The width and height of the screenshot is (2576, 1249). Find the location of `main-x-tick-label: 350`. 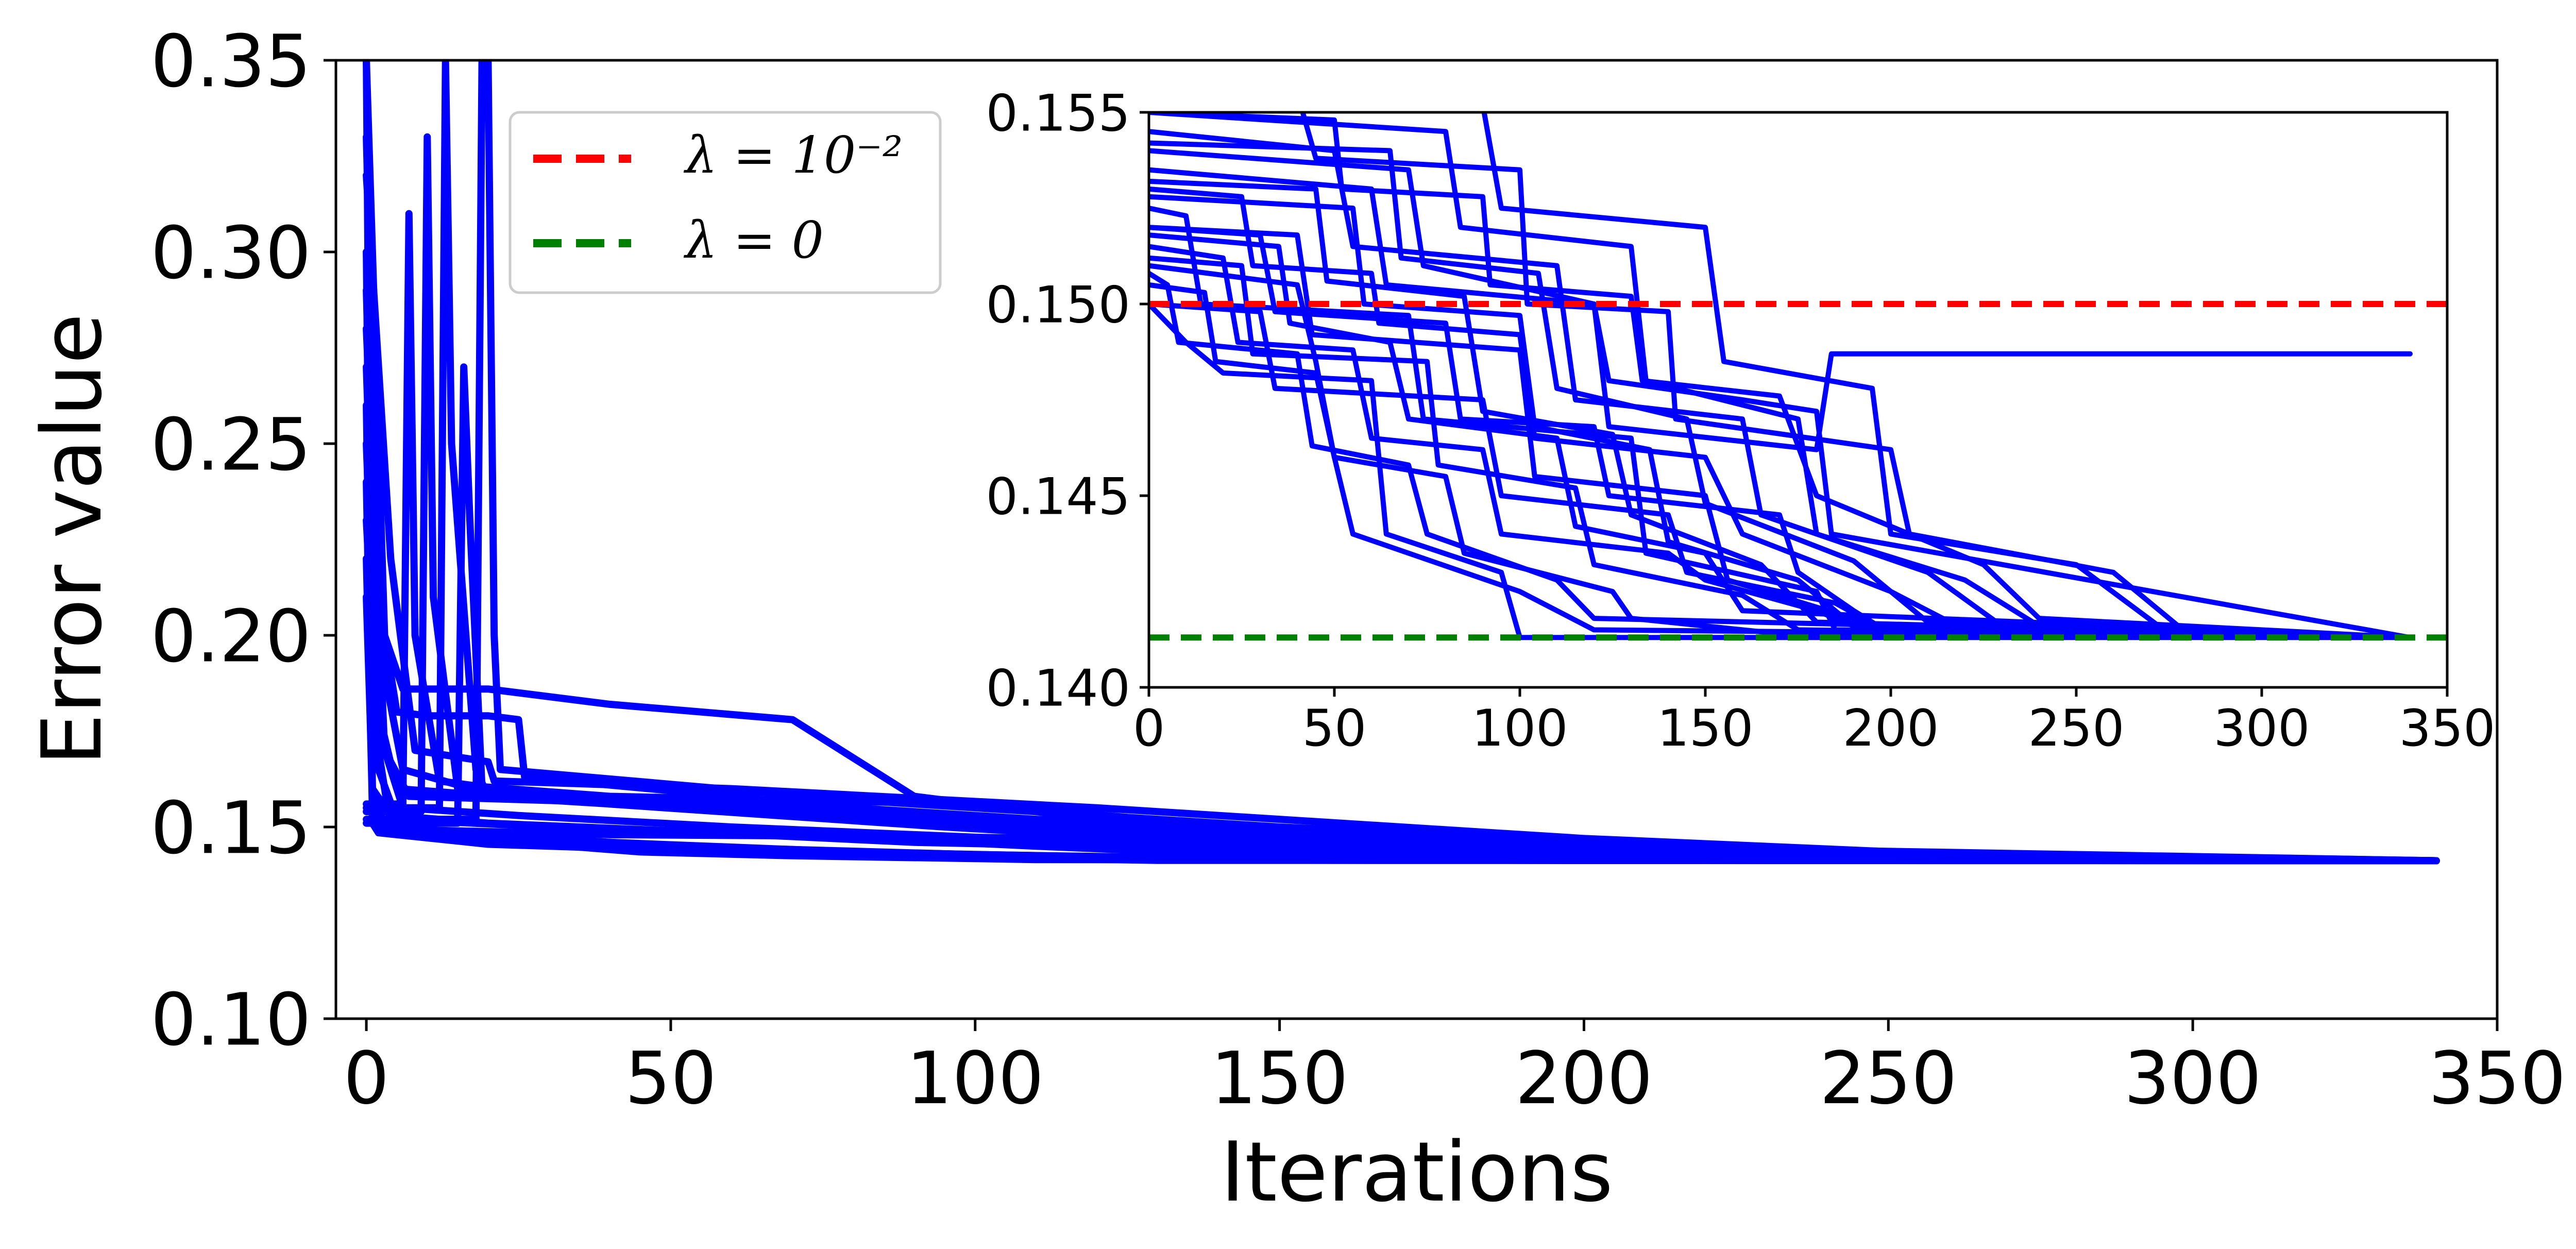

main-x-tick-label: 350 is located at coordinates (2497, 1079).